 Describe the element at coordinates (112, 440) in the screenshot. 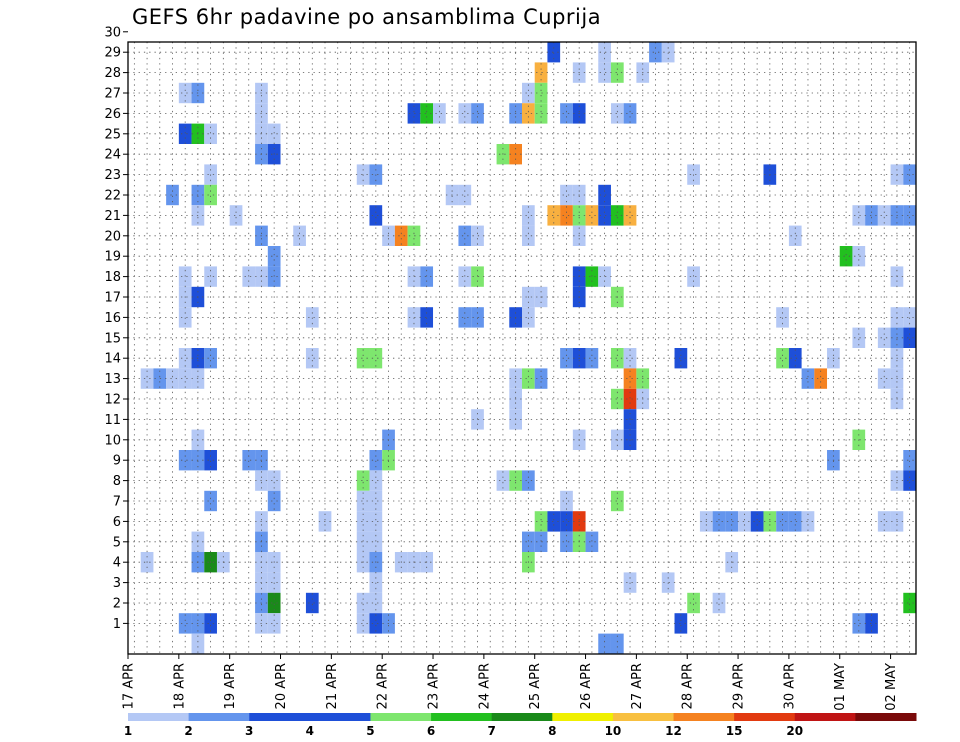

I see `y-tick-label: 10` at that location.